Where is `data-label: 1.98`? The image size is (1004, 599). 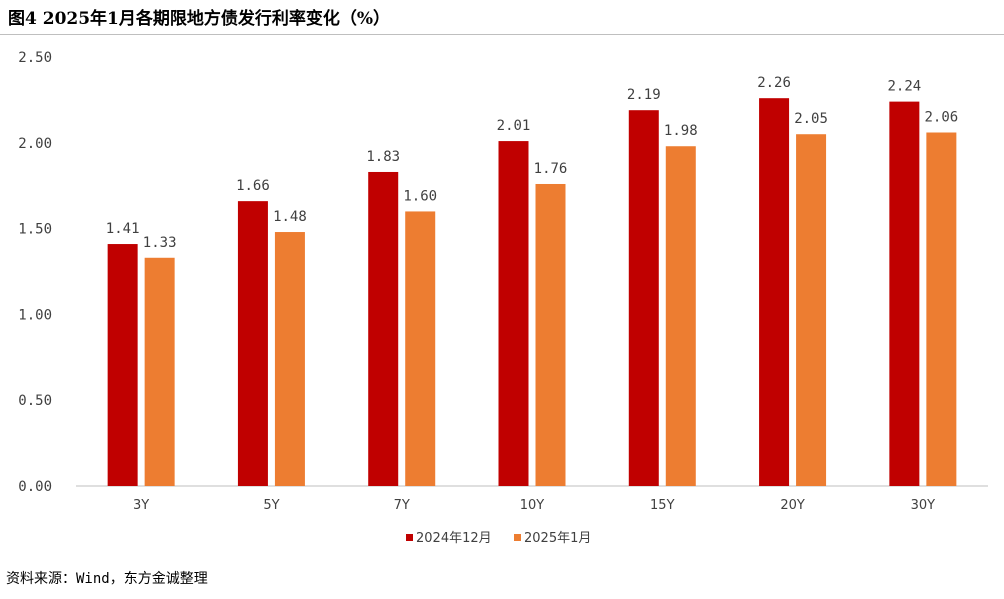 data-label: 1.98 is located at coordinates (681, 131).